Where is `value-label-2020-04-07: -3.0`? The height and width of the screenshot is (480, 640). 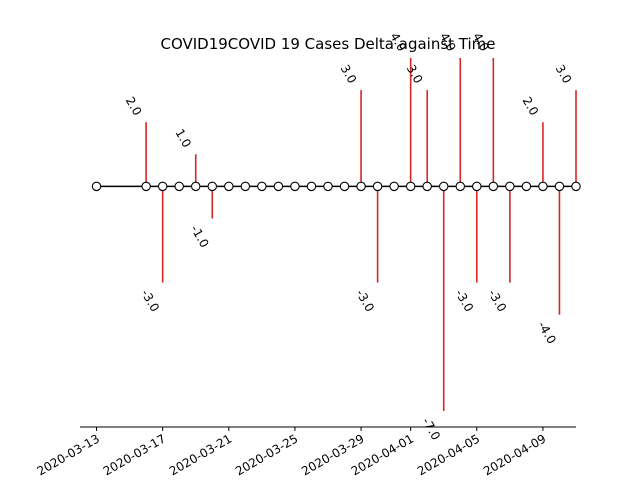 value-label-2020-04-07: -3.0 is located at coordinates (497, 300).